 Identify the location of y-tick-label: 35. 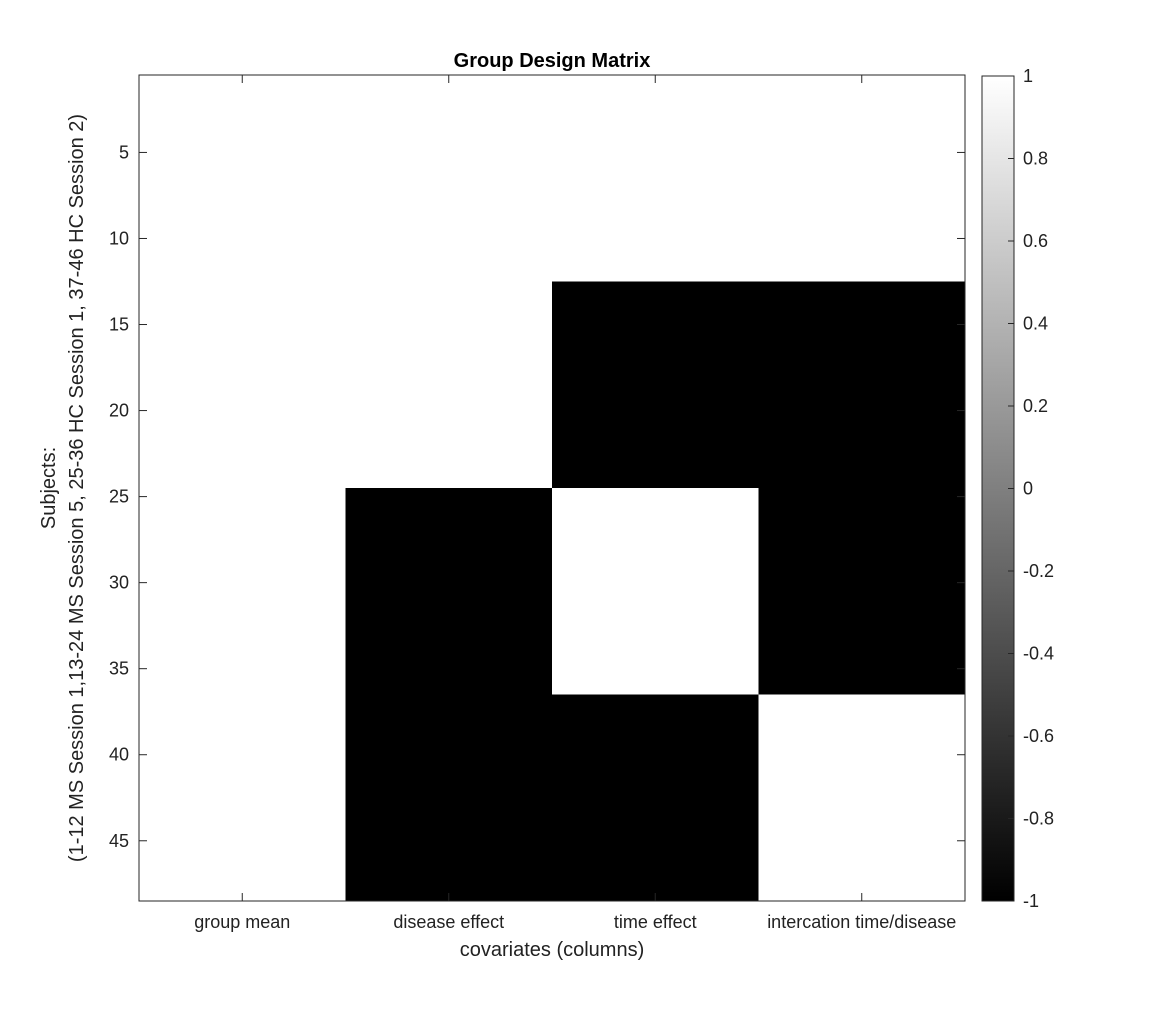
(119, 669).